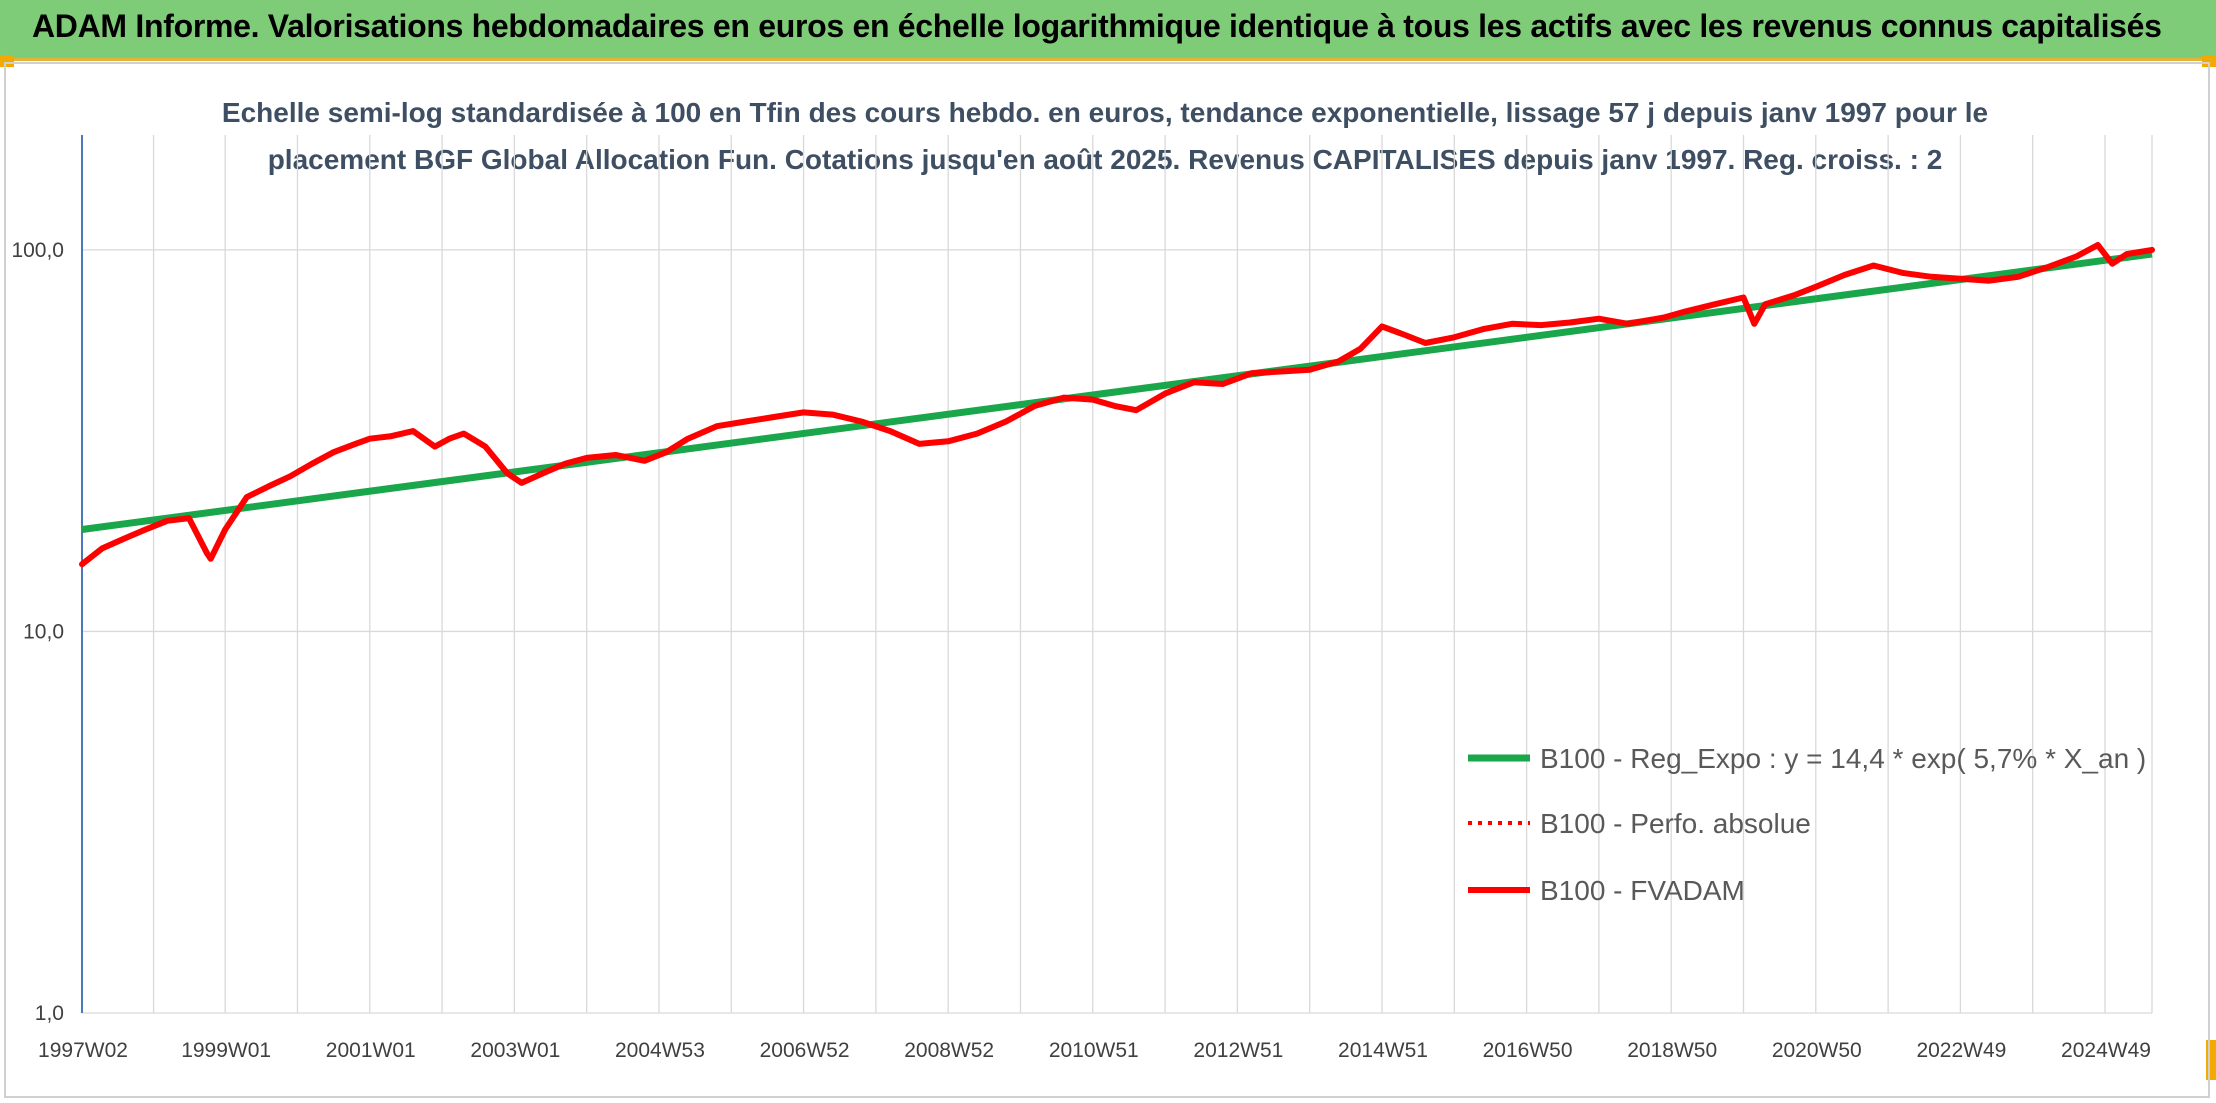  What do you see at coordinates (1528, 1050) in the screenshot?
I see `x-tick-label: 2016W50` at bounding box center [1528, 1050].